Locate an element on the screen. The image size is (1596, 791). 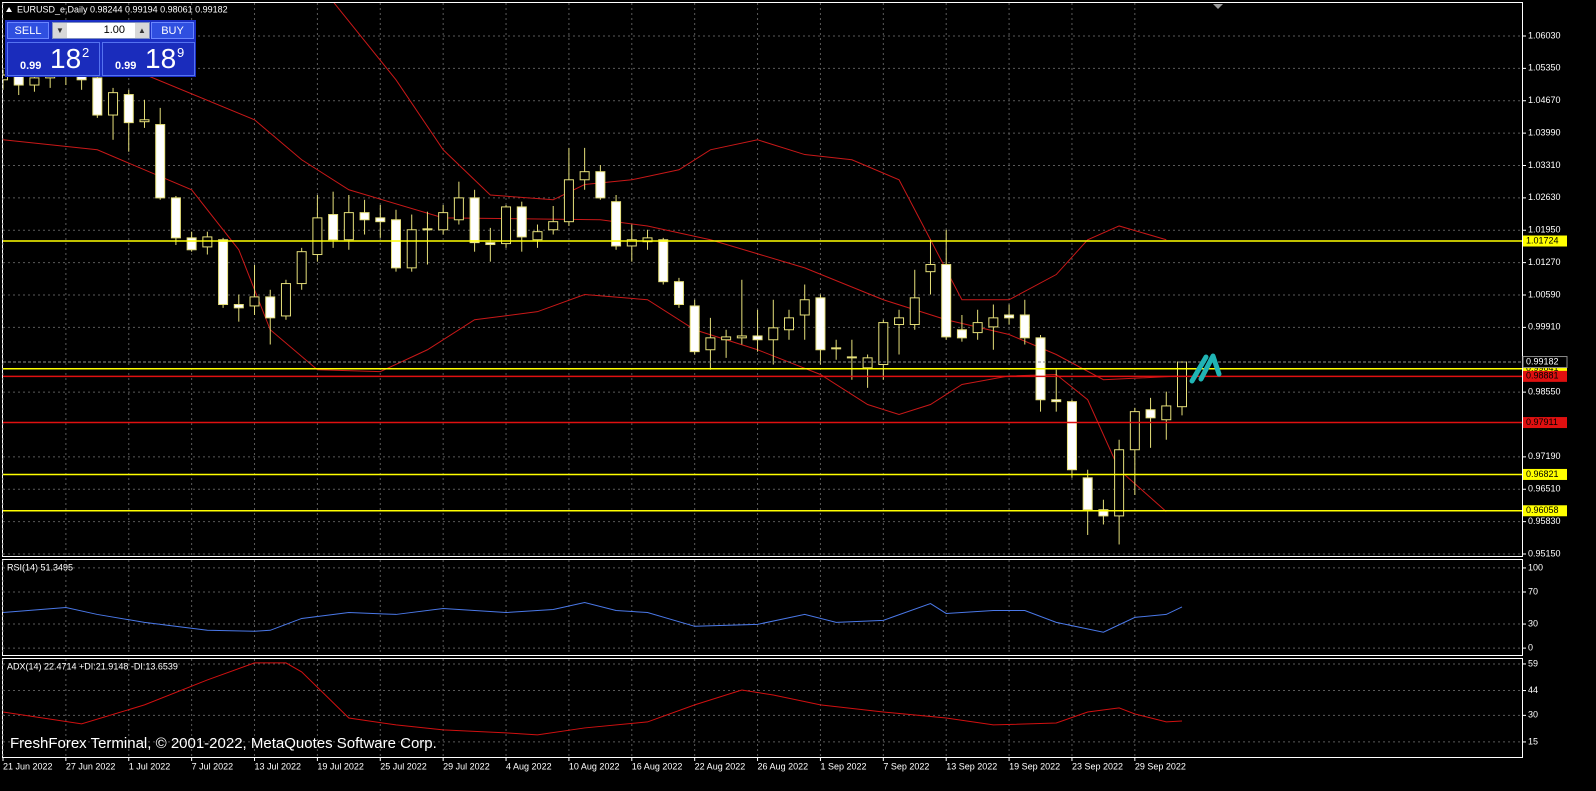
x-tick-label: 7 Jul 2022 is located at coordinates (213, 766).